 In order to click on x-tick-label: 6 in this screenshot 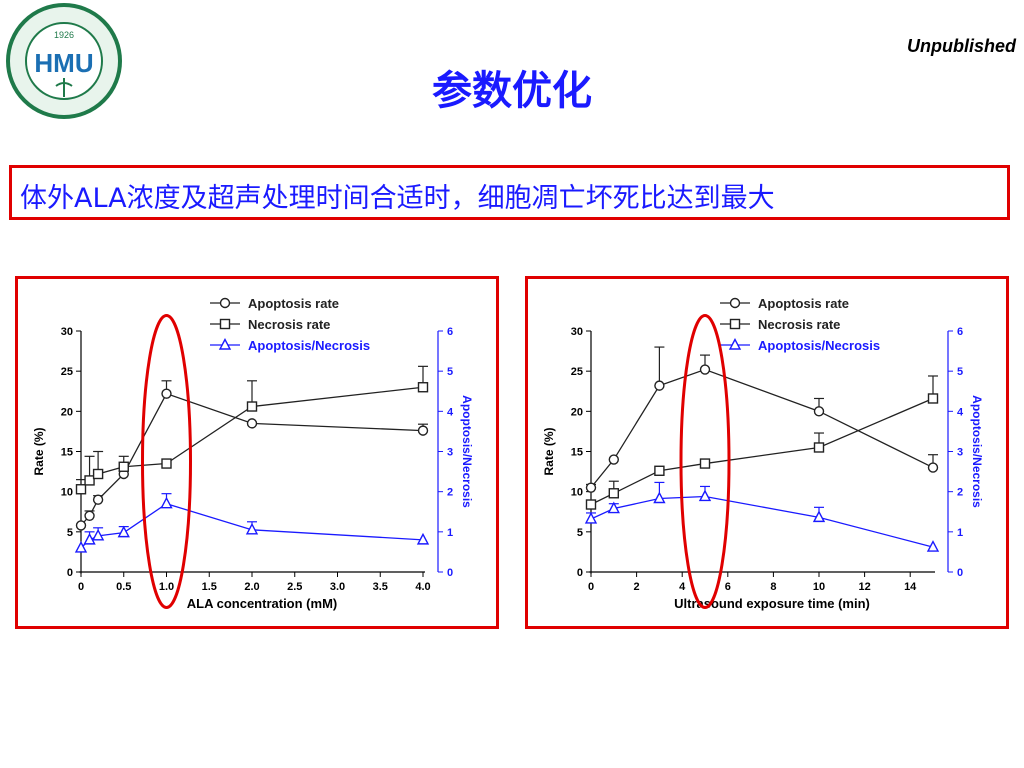, I will do `click(728, 587)`.